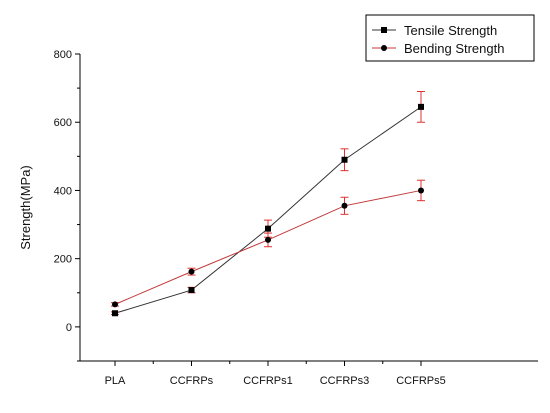 This screenshot has width=550, height=413. I want to click on y-tick-label: 200, so click(63, 260).